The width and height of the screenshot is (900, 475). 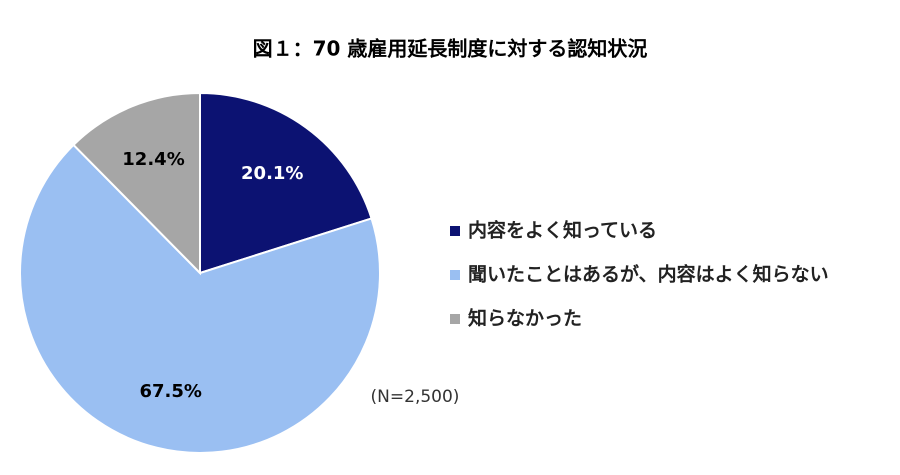 I want to click on data-label: 20.1%, so click(x=272, y=173).